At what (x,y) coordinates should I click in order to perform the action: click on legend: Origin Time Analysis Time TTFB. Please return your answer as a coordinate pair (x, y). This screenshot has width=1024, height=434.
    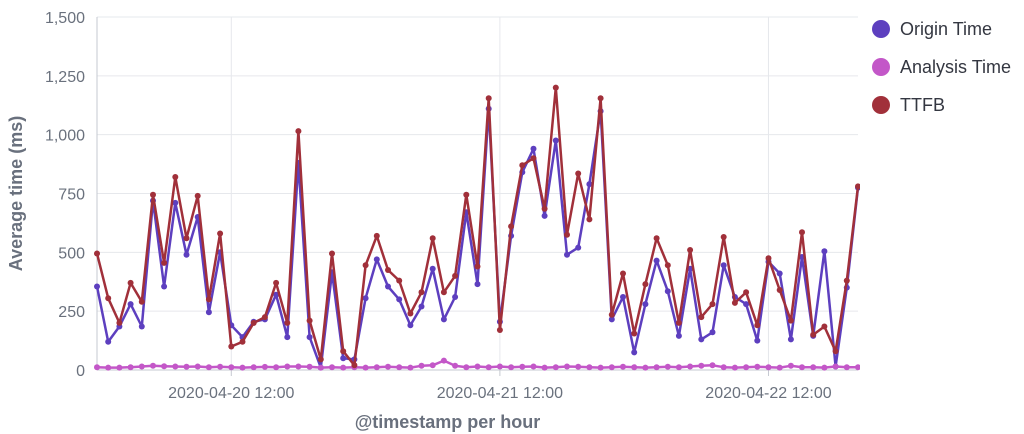
    Looking at the image, I should click on (941, 67).